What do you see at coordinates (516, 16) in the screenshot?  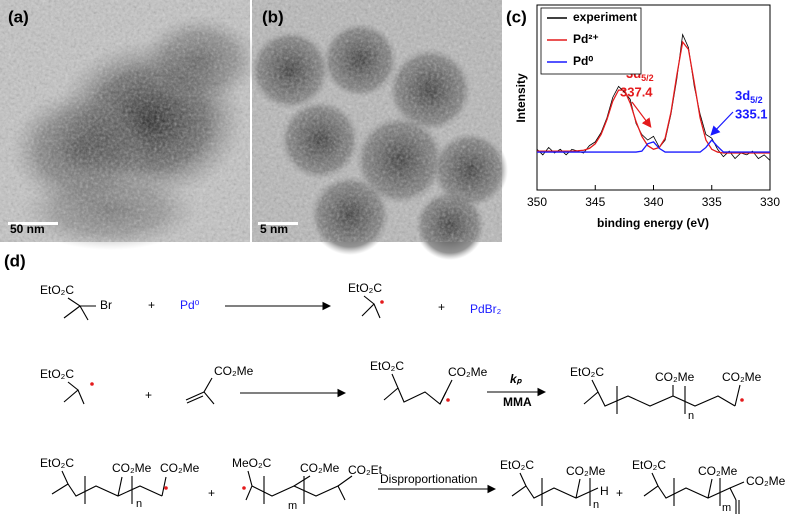 I see `panel-label: (c)` at bounding box center [516, 16].